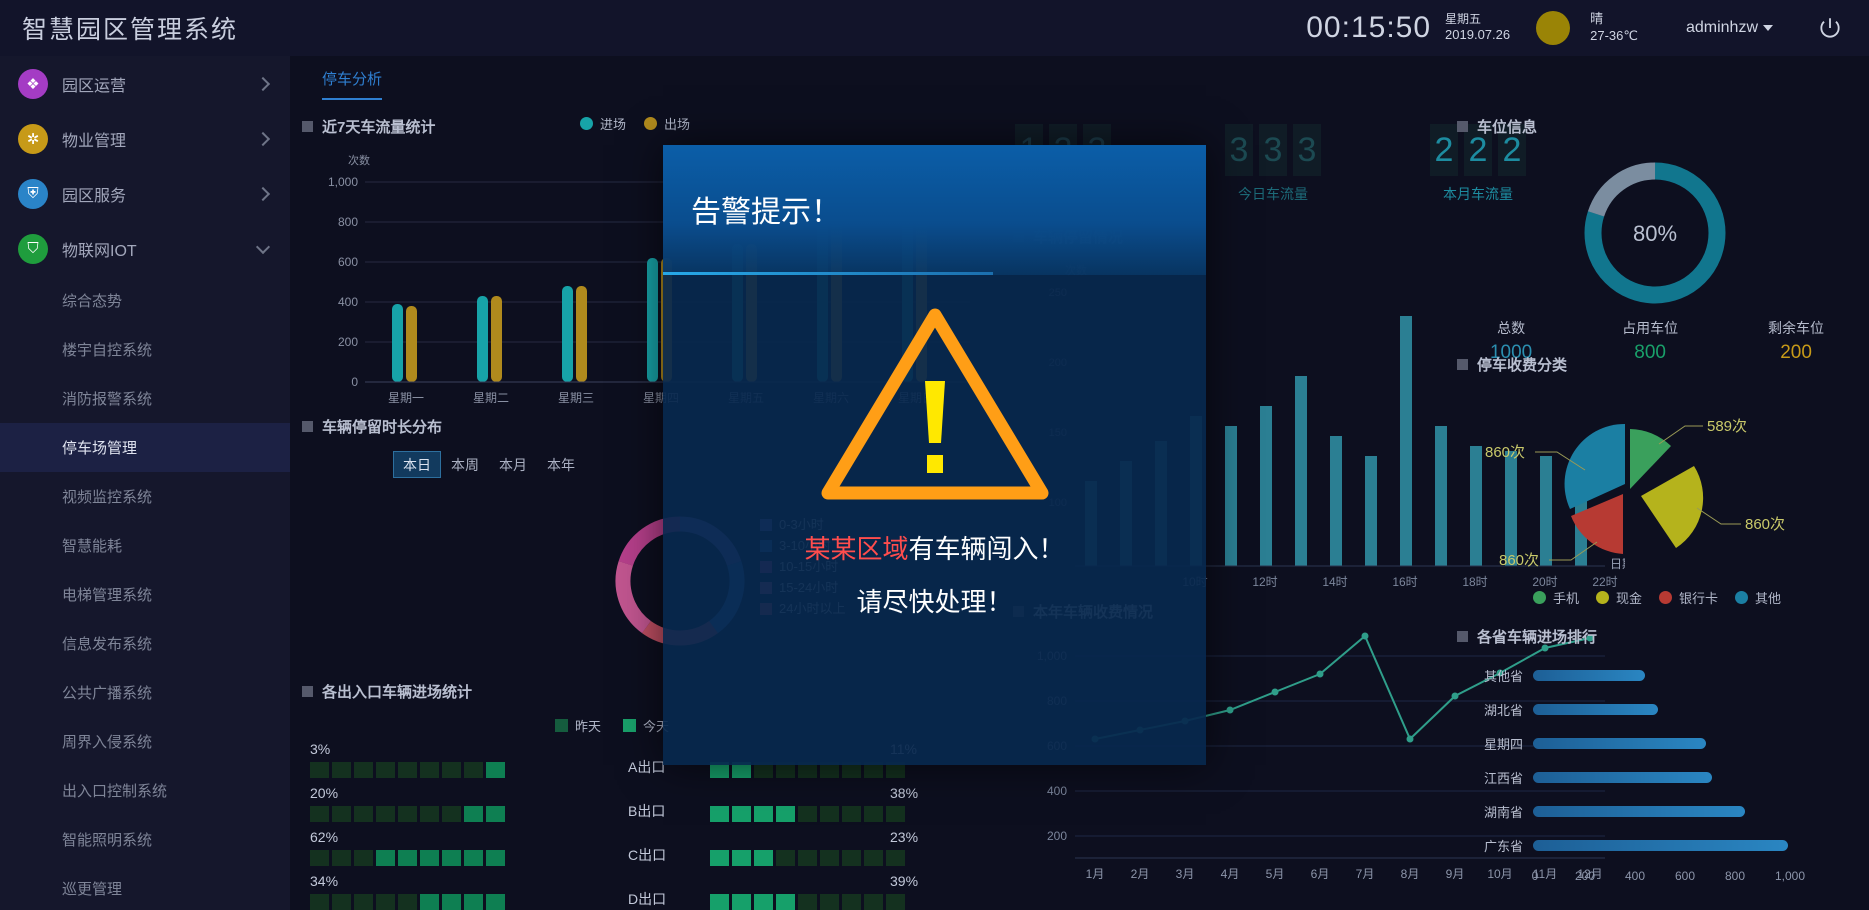 This screenshot has height=910, width=1869. Describe the element at coordinates (1660, 845) in the screenshot. I see `province-bar` at that location.